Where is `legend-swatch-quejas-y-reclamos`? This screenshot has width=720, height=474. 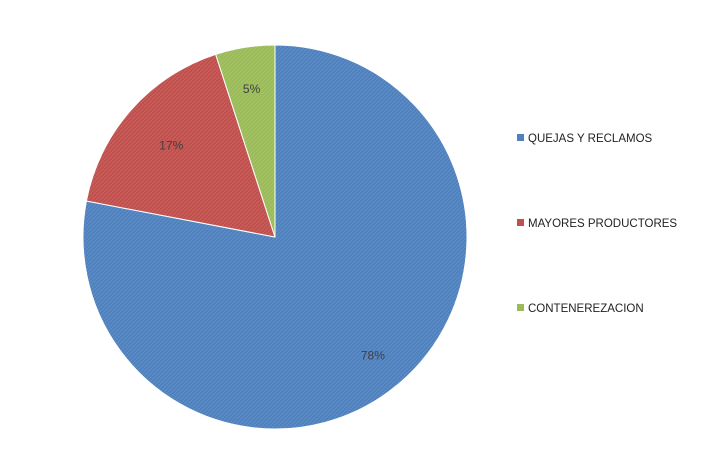 legend-swatch-quejas-y-reclamos is located at coordinates (520, 137).